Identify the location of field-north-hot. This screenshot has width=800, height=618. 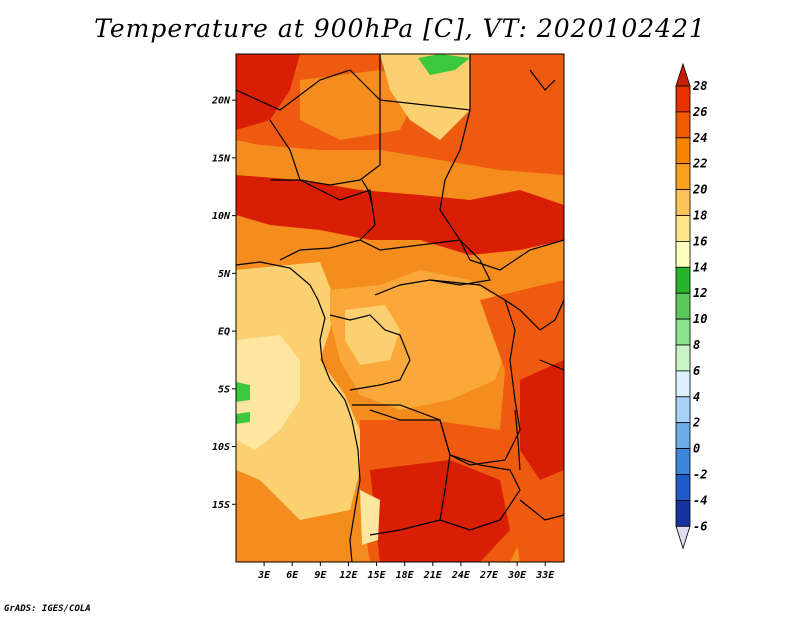
(268, 92).